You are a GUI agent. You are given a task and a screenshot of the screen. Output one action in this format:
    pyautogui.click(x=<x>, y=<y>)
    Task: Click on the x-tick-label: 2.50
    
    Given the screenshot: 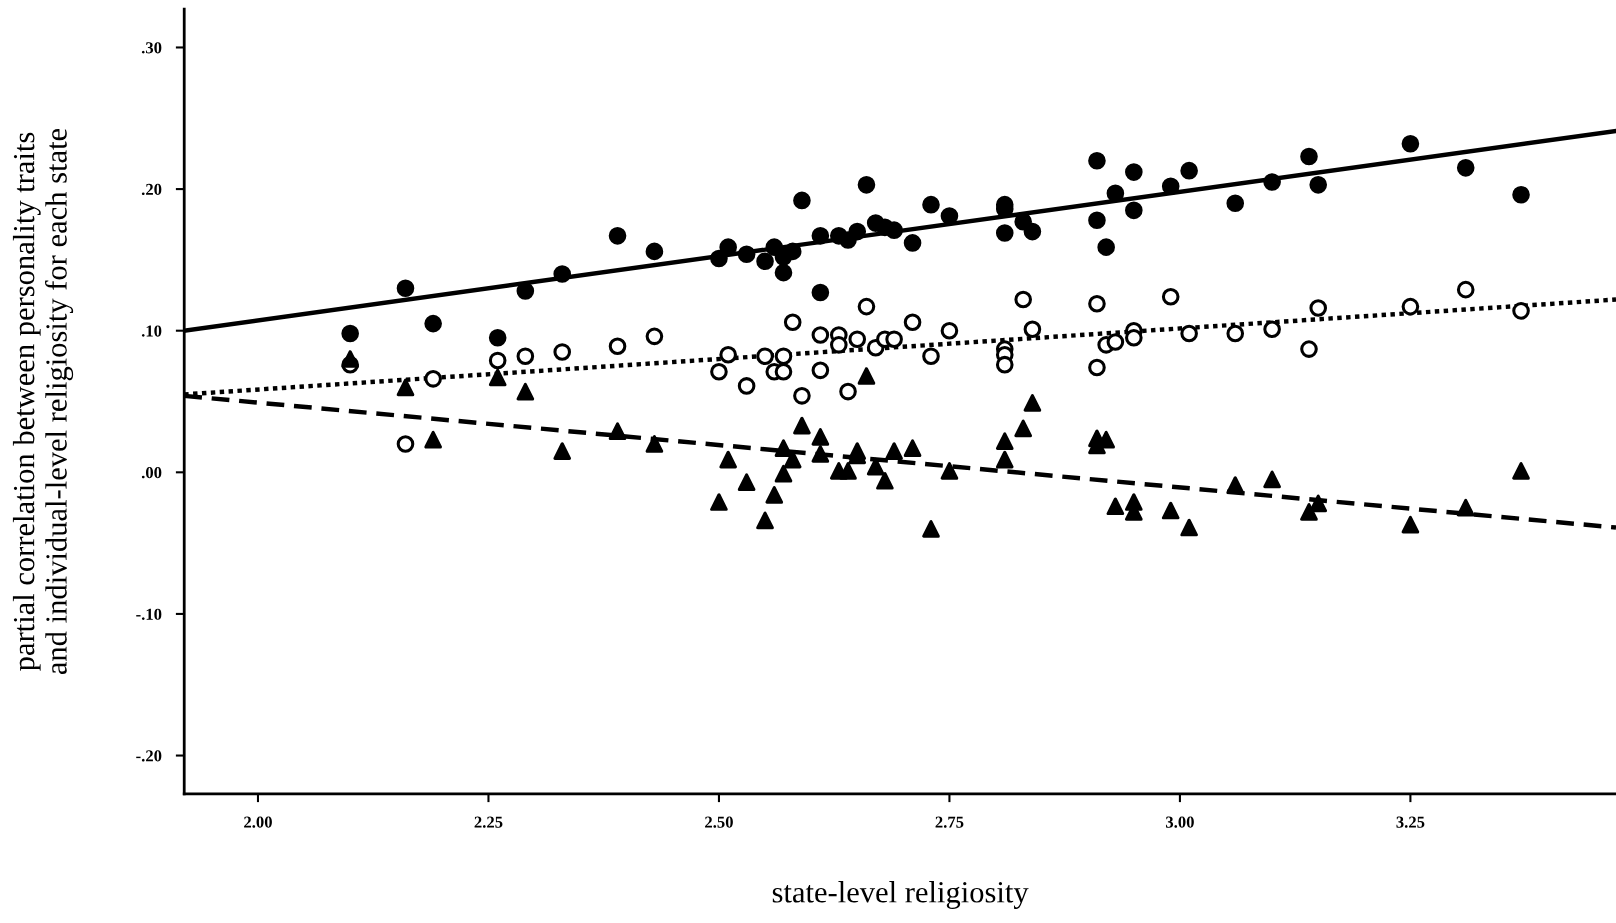 What is the action you would take?
    pyautogui.click(x=719, y=822)
    